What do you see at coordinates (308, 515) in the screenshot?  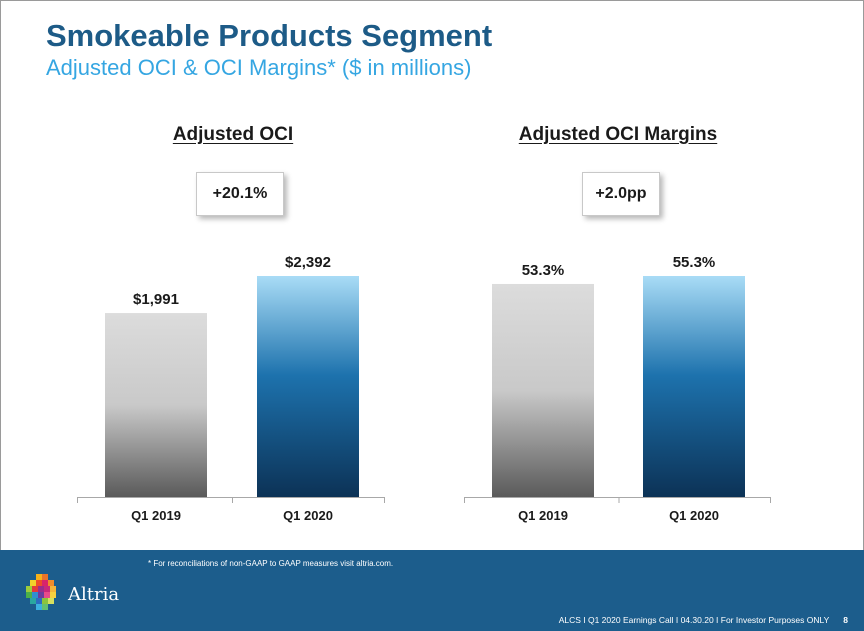 I see `x-tick-label-oci-1: Q1 2020` at bounding box center [308, 515].